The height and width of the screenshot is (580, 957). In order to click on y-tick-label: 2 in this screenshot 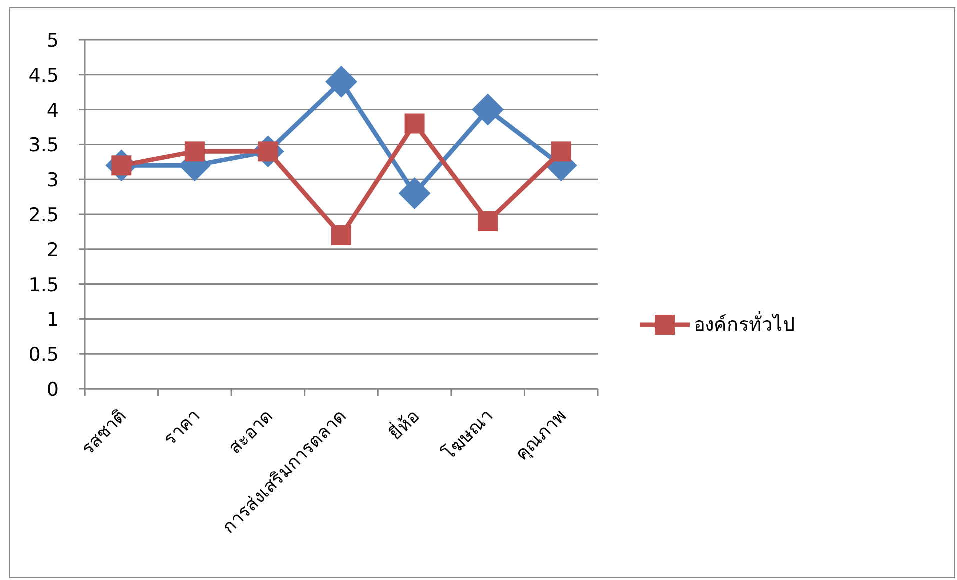, I will do `click(52, 250)`.